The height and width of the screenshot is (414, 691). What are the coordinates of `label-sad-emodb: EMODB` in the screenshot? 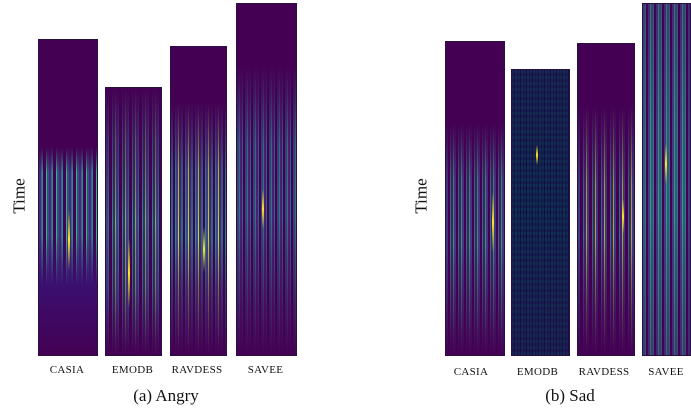 It's located at (537, 372).